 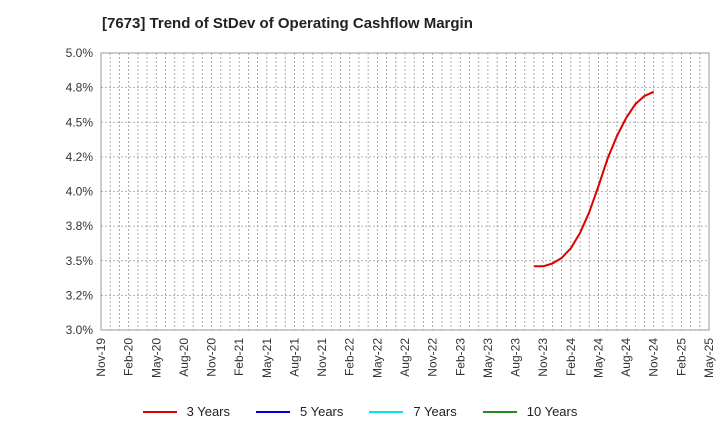 What do you see at coordinates (80, 192) in the screenshot?
I see `y-tick-label: 4.0%` at bounding box center [80, 192].